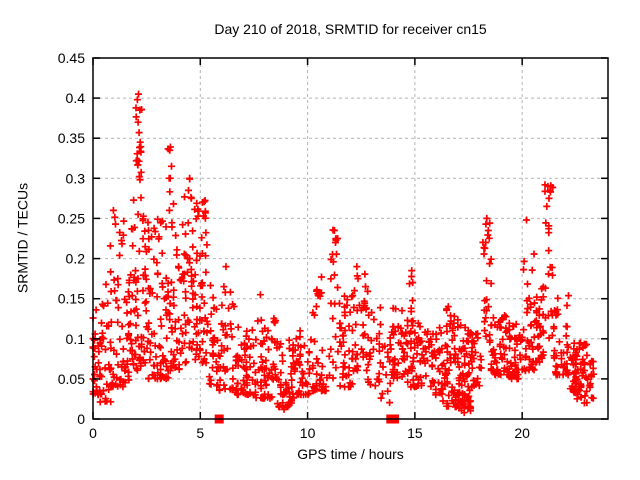  Describe the element at coordinates (71, 379) in the screenshot. I see `y-tick-label: 0.05` at that location.